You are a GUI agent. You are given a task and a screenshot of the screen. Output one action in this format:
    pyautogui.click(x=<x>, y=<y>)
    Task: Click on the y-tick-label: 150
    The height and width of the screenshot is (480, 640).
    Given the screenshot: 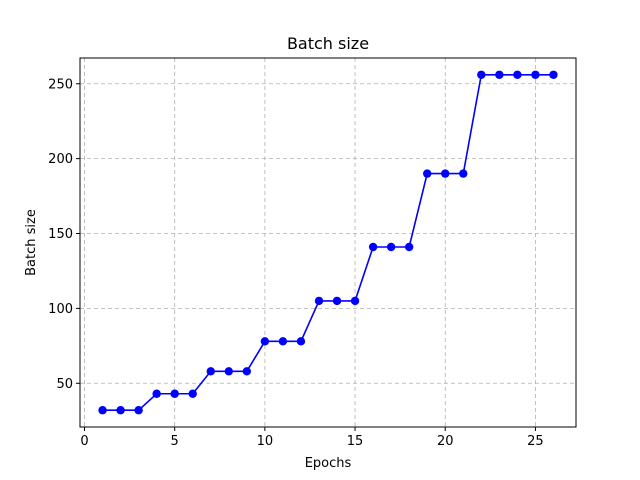 What is the action you would take?
    pyautogui.click(x=60, y=234)
    